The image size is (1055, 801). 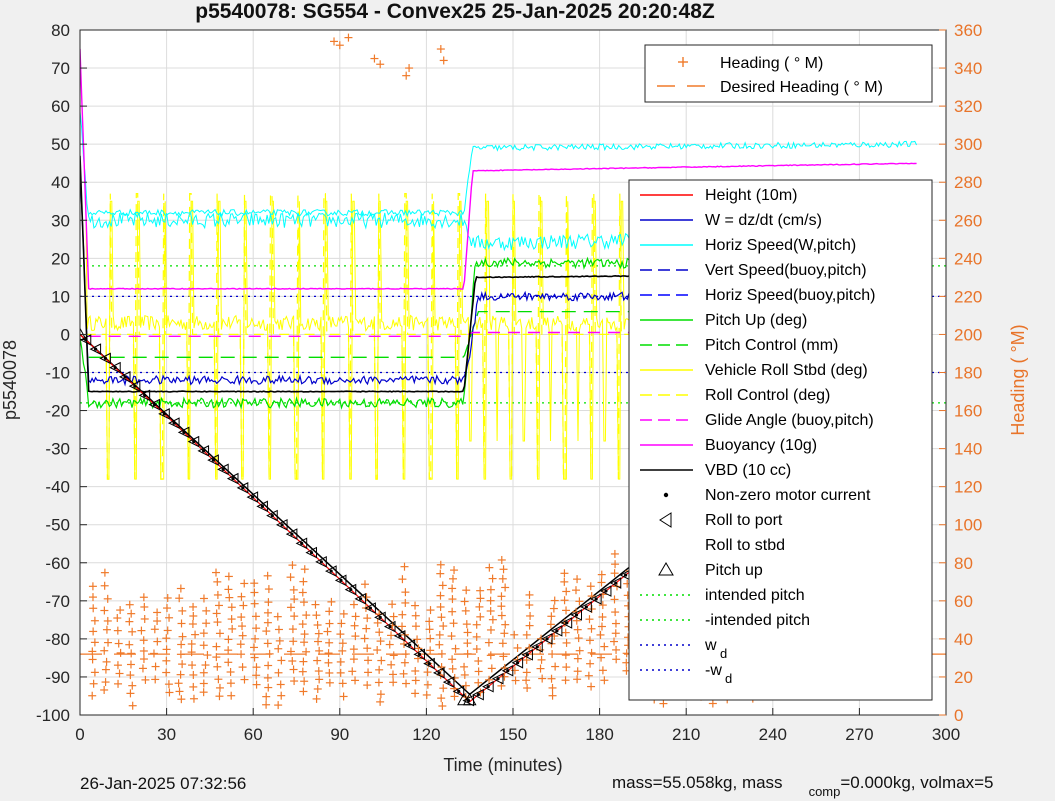 I want to click on legend-label: Height (10m), so click(x=751, y=195).